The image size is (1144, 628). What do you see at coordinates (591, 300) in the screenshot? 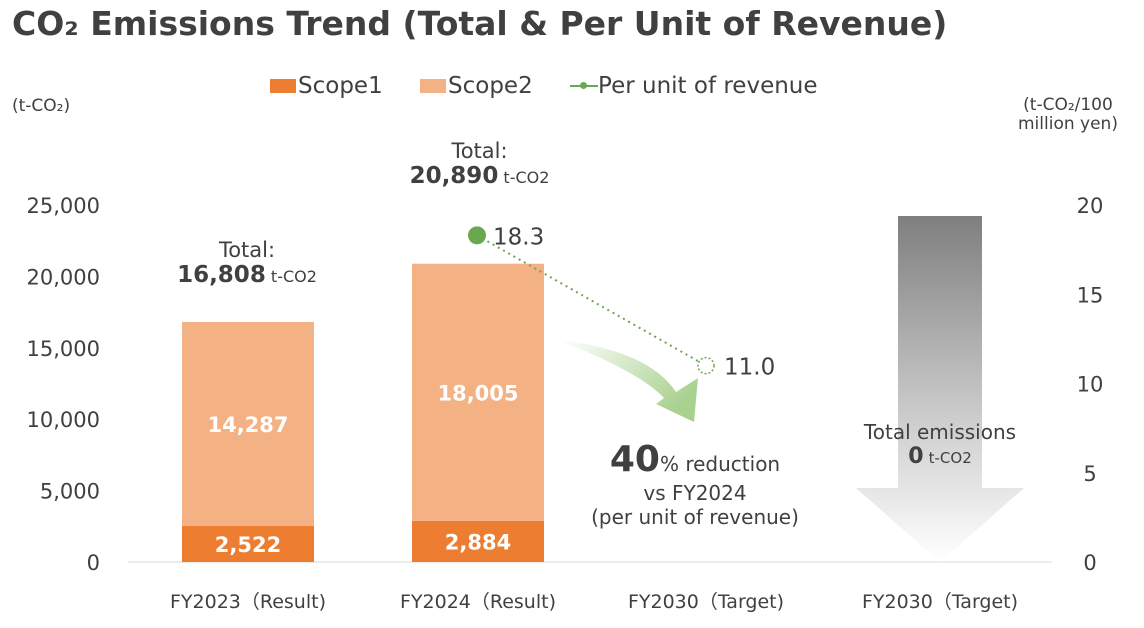
I see `per-unit-line` at bounding box center [591, 300].